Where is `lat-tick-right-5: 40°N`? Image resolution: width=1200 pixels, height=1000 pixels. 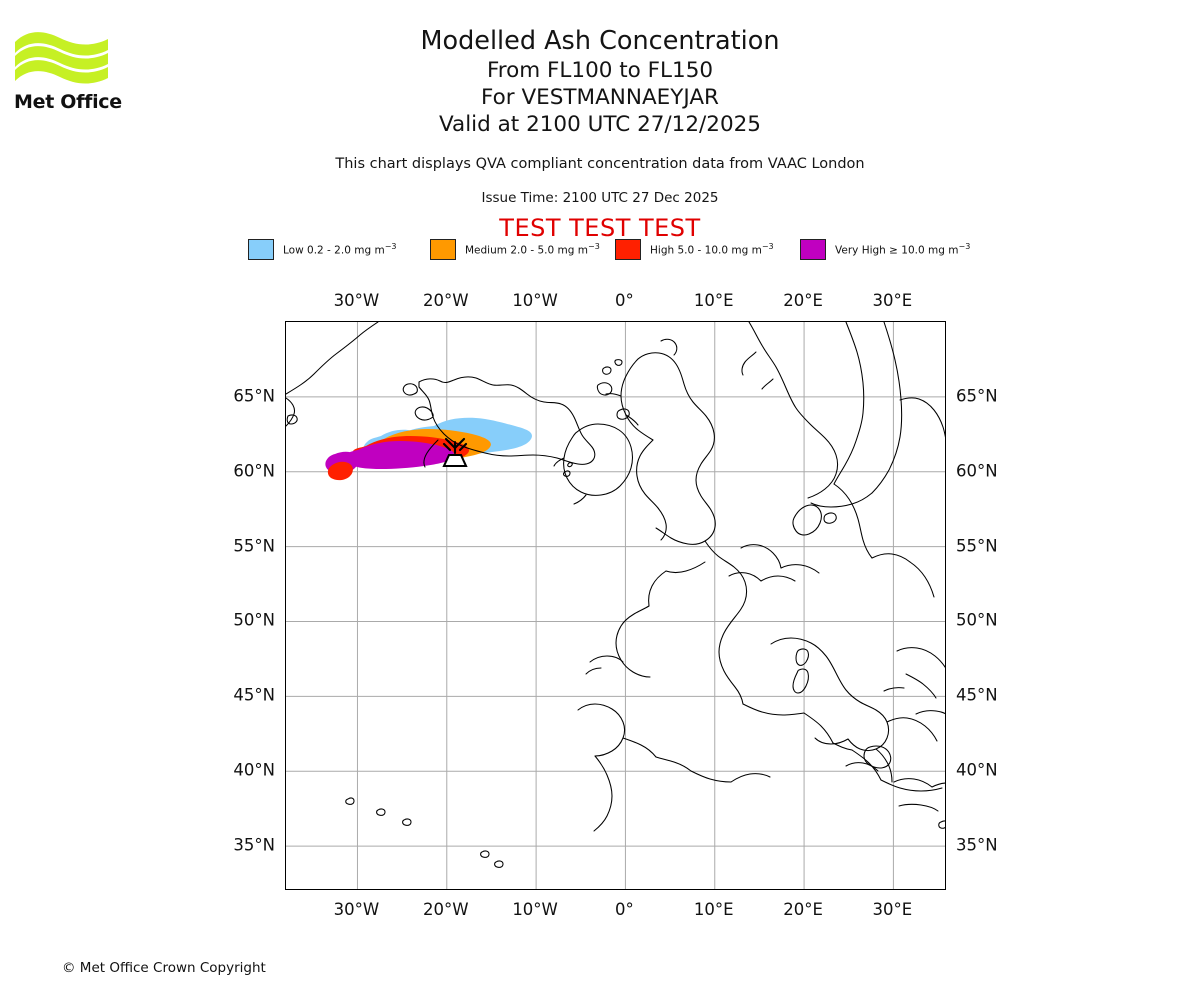
lat-tick-right-5: 40°N is located at coordinates (977, 770).